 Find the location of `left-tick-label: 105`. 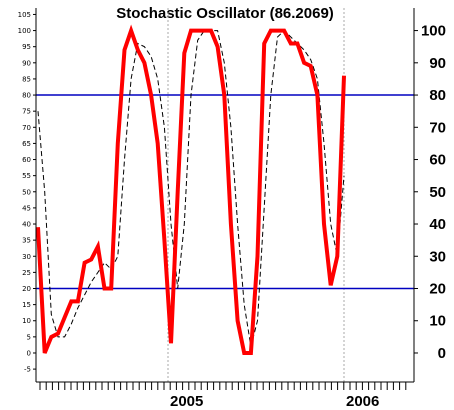

left-tick-label: 105 is located at coordinates (24, 15).